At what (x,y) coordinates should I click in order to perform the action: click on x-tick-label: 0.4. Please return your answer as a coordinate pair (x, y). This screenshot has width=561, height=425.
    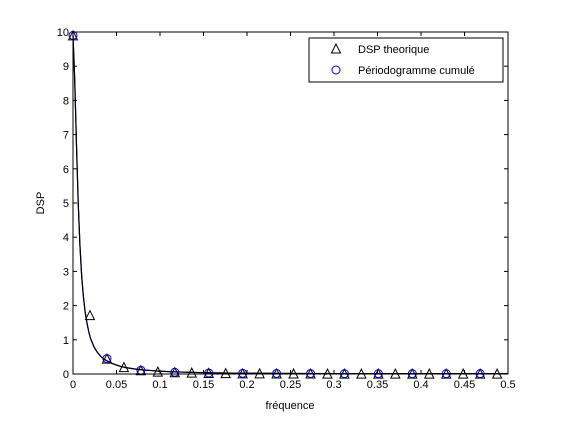
    Looking at the image, I should click on (420, 385).